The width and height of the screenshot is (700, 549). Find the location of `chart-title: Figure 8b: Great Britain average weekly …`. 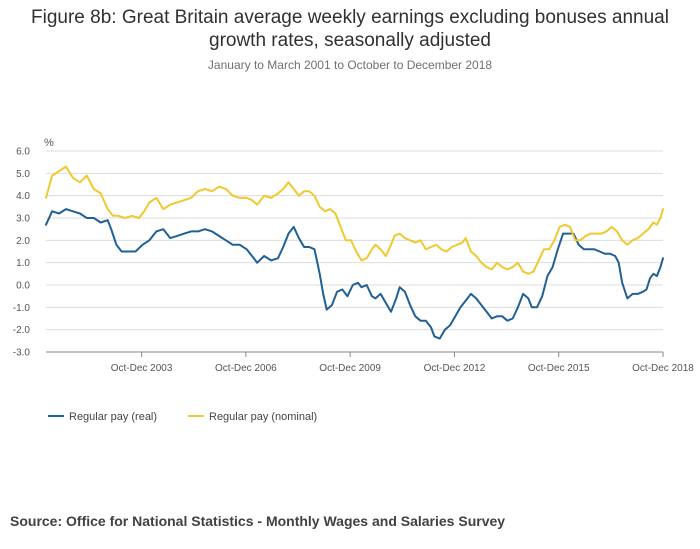

chart-title: Figure 8b: Great Britain average weekly … is located at coordinates (350, 29).